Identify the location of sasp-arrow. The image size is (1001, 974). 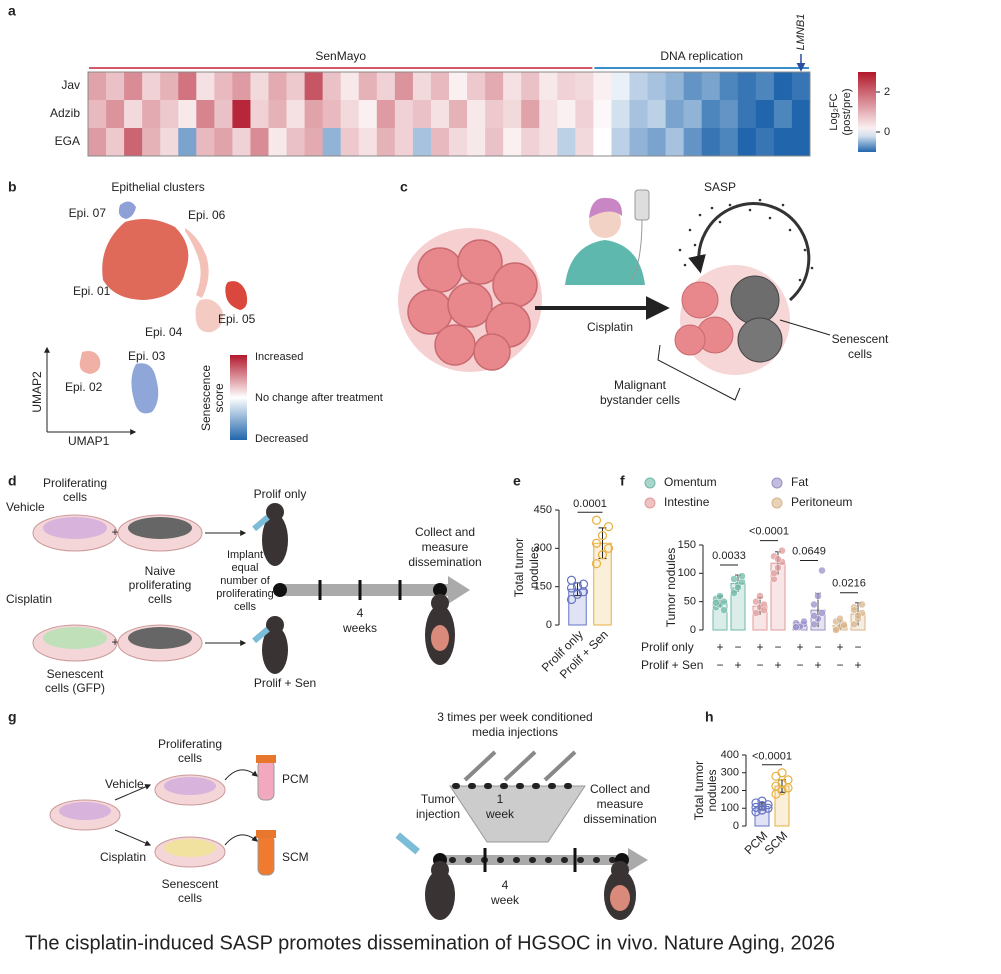
(749, 252).